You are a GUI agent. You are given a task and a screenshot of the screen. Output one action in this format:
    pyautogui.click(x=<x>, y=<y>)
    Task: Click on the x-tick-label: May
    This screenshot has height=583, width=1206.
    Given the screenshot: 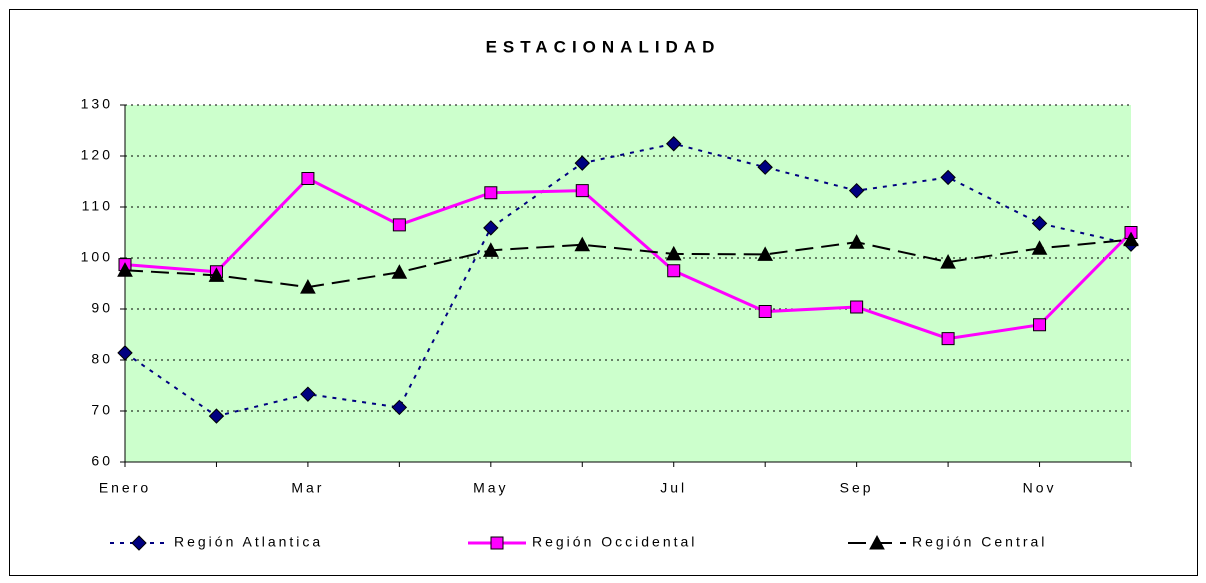 What is the action you would take?
    pyautogui.click(x=490, y=488)
    